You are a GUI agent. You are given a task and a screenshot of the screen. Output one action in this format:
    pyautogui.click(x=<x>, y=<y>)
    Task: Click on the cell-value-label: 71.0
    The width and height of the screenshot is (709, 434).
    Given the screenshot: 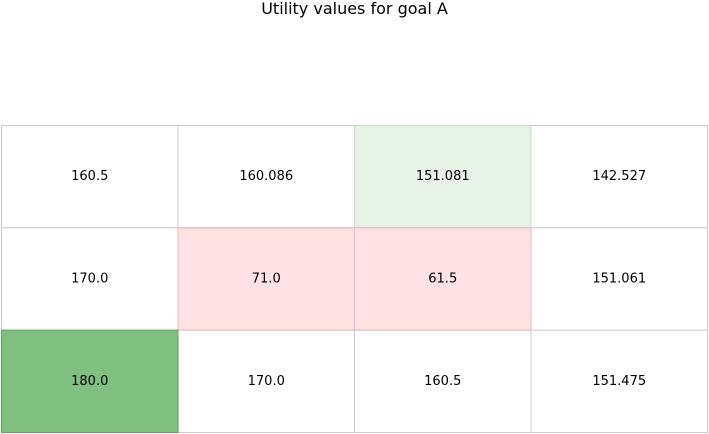 What is the action you would take?
    pyautogui.click(x=266, y=279)
    